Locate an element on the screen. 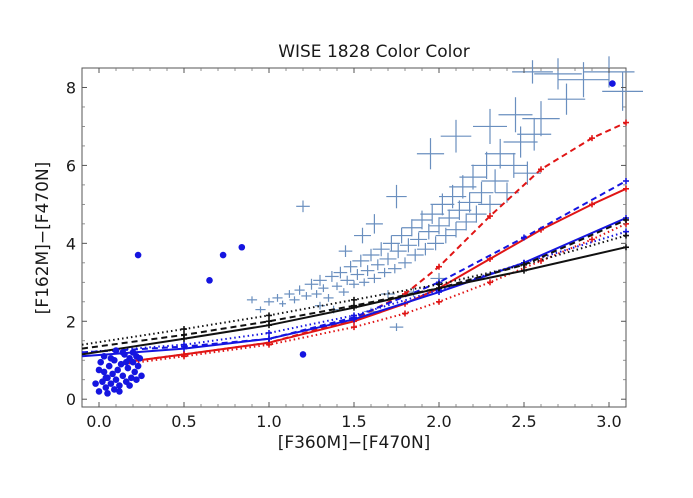 This screenshot has height=498, width=693. y-axis-label: [F162M]−[F470N] is located at coordinates (43, 238).